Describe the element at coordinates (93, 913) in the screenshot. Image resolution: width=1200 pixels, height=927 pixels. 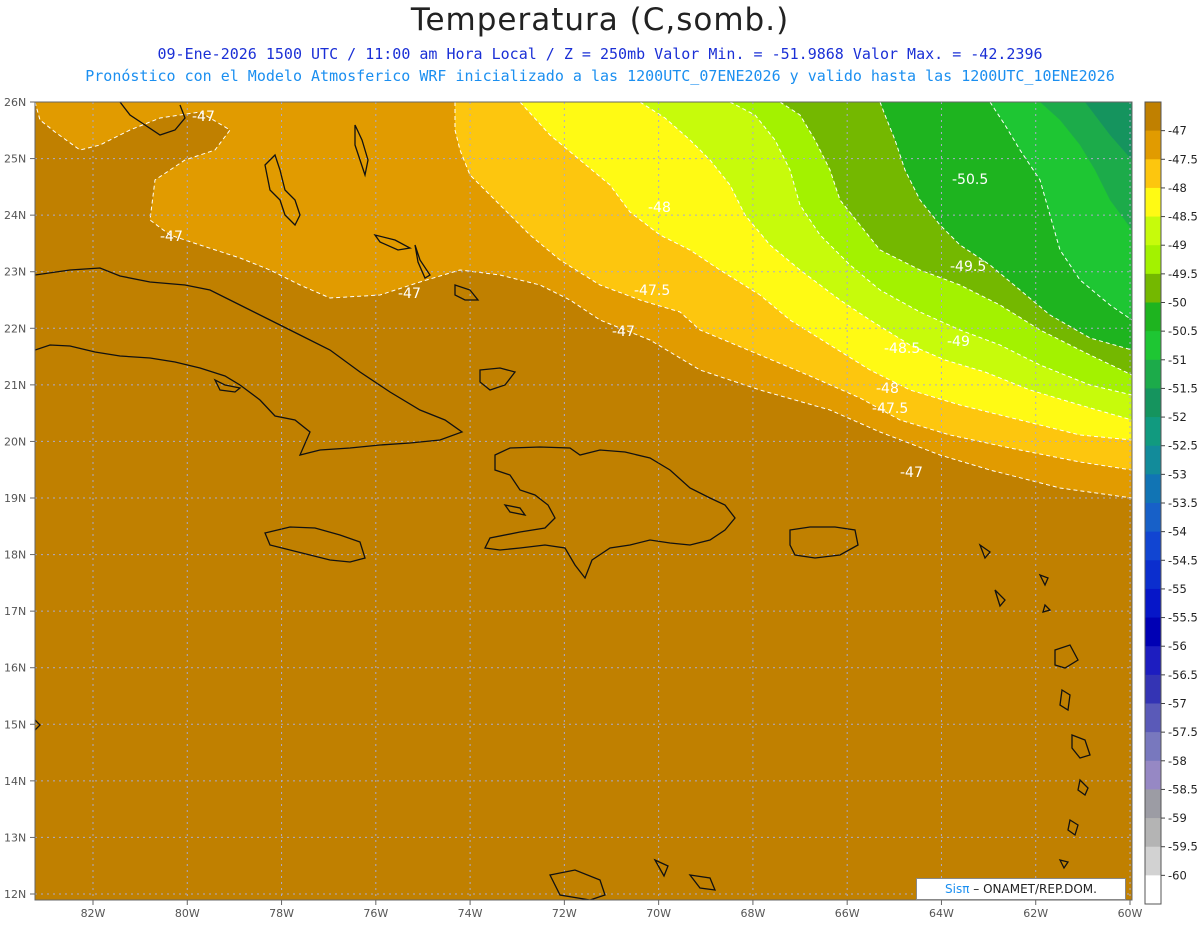
I see `lon-label: 82W` at that location.